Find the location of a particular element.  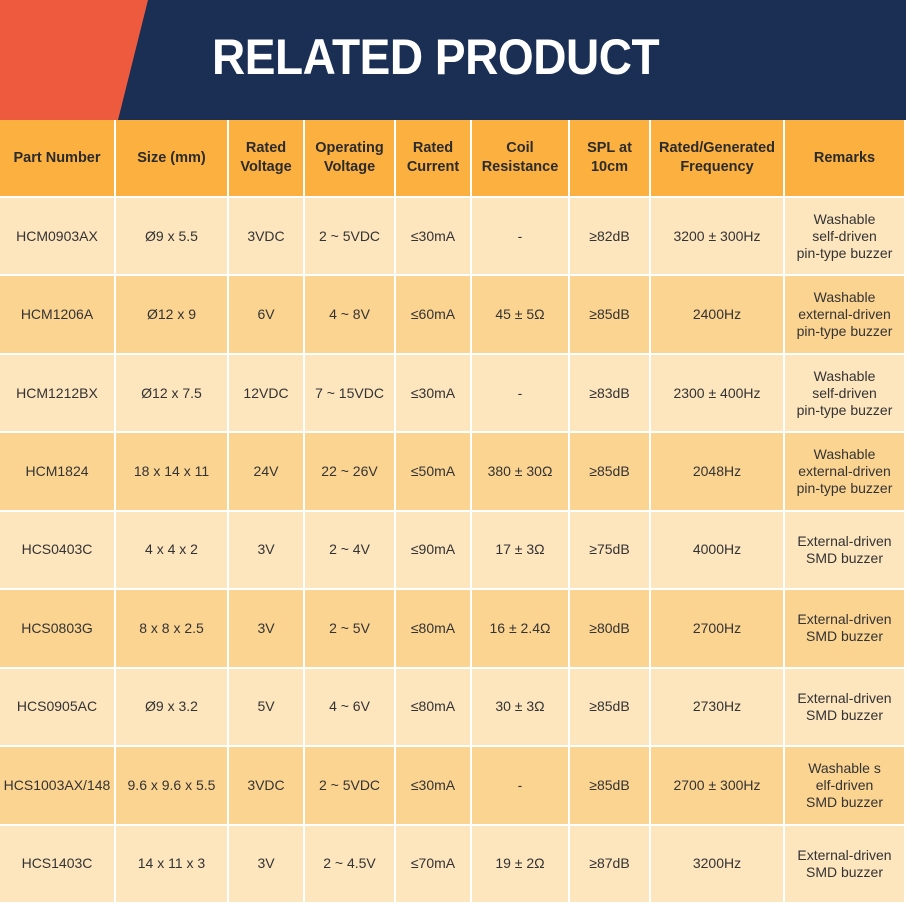

remark-line: elf-driven is located at coordinates (844, 784).